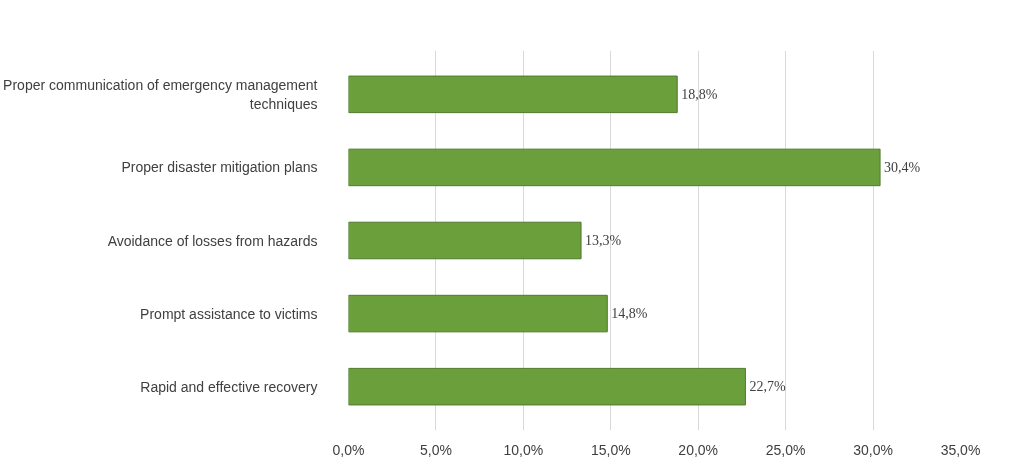 The image size is (1009, 468). I want to click on x-tick-label: 5,0%, so click(435, 449).